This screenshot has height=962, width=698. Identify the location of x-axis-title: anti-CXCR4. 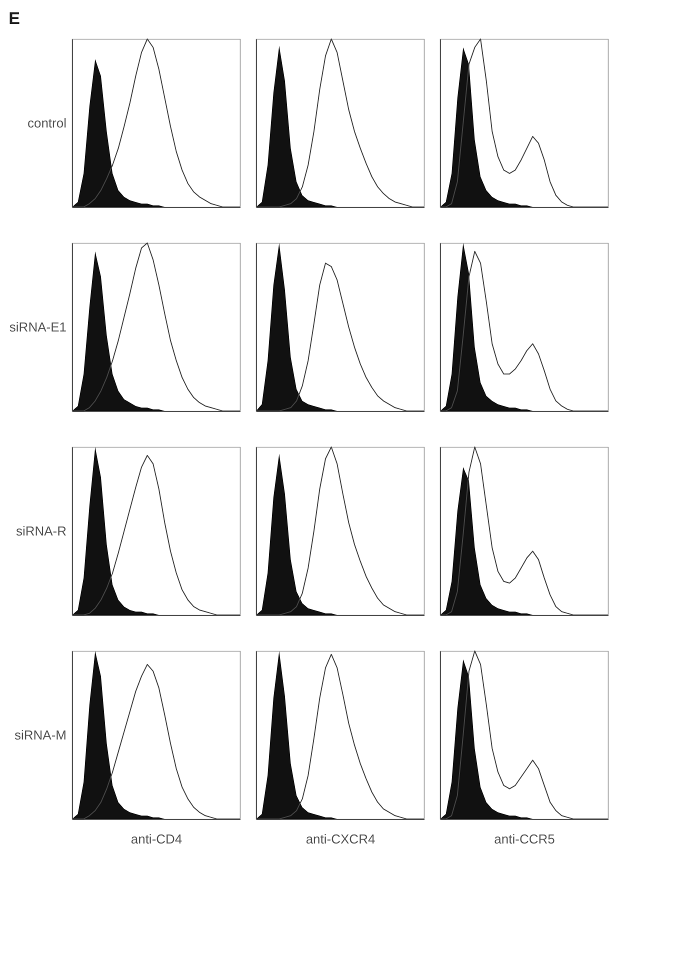
(341, 839).